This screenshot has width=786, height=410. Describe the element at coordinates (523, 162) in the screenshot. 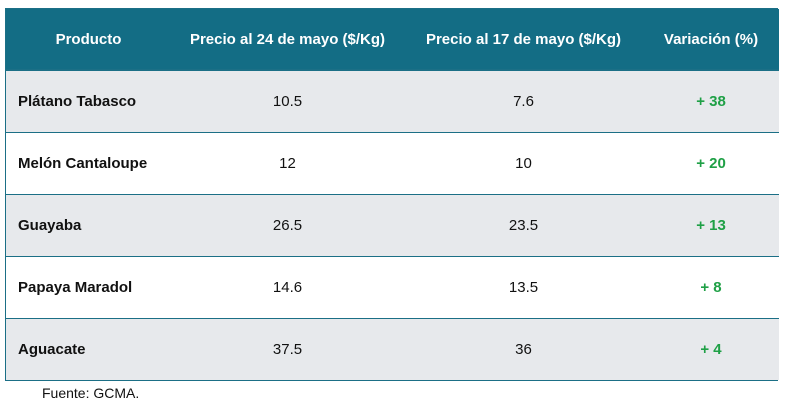

I see `cell-price-may17: 10` at that location.